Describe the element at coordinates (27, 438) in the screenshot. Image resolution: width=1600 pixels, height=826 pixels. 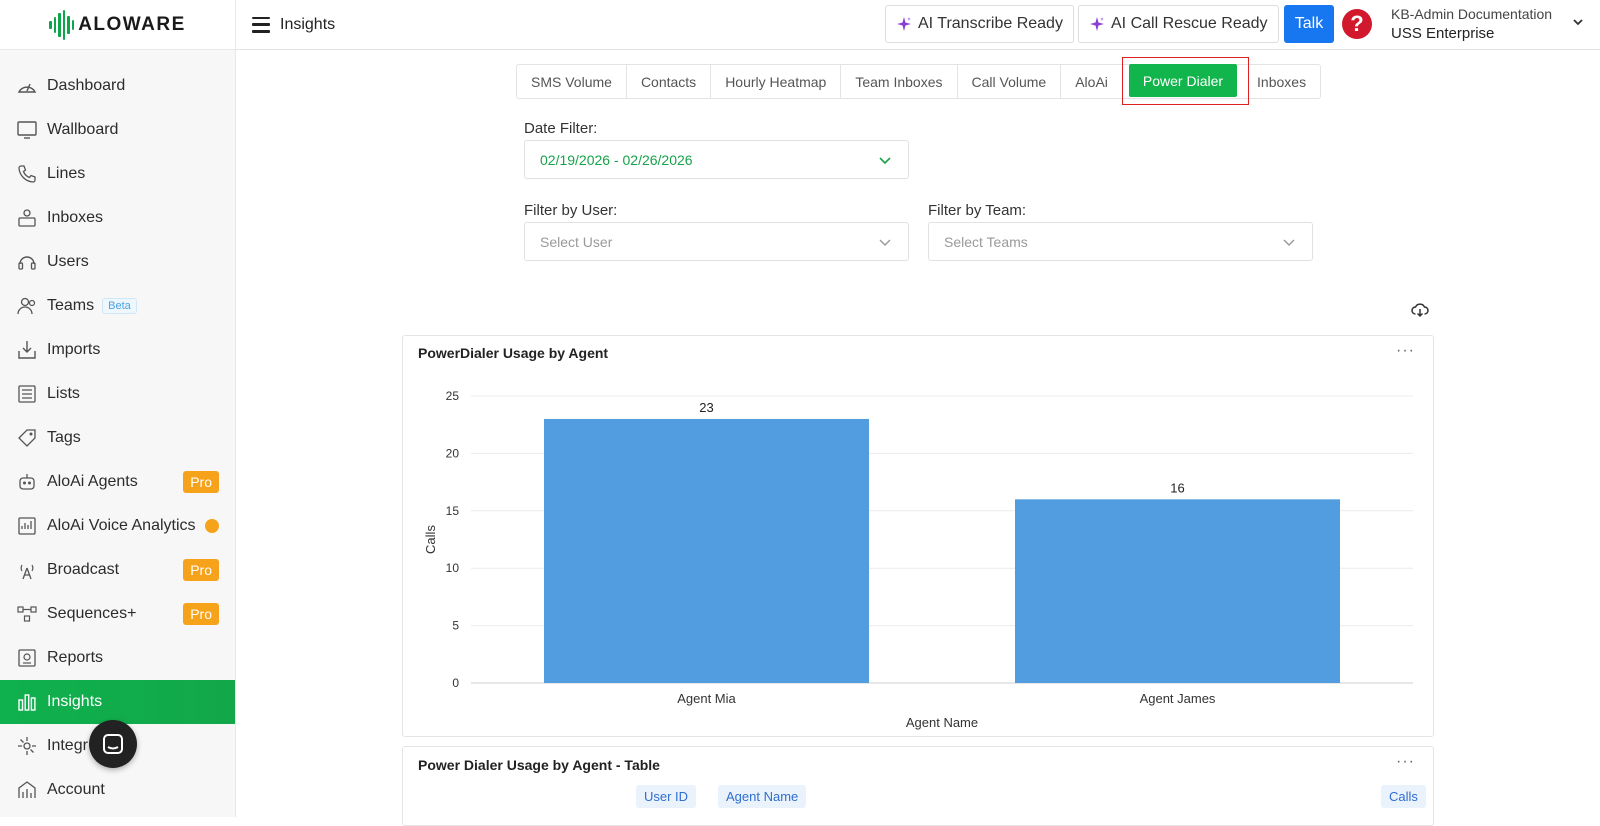
I see `tag-icon` at that location.